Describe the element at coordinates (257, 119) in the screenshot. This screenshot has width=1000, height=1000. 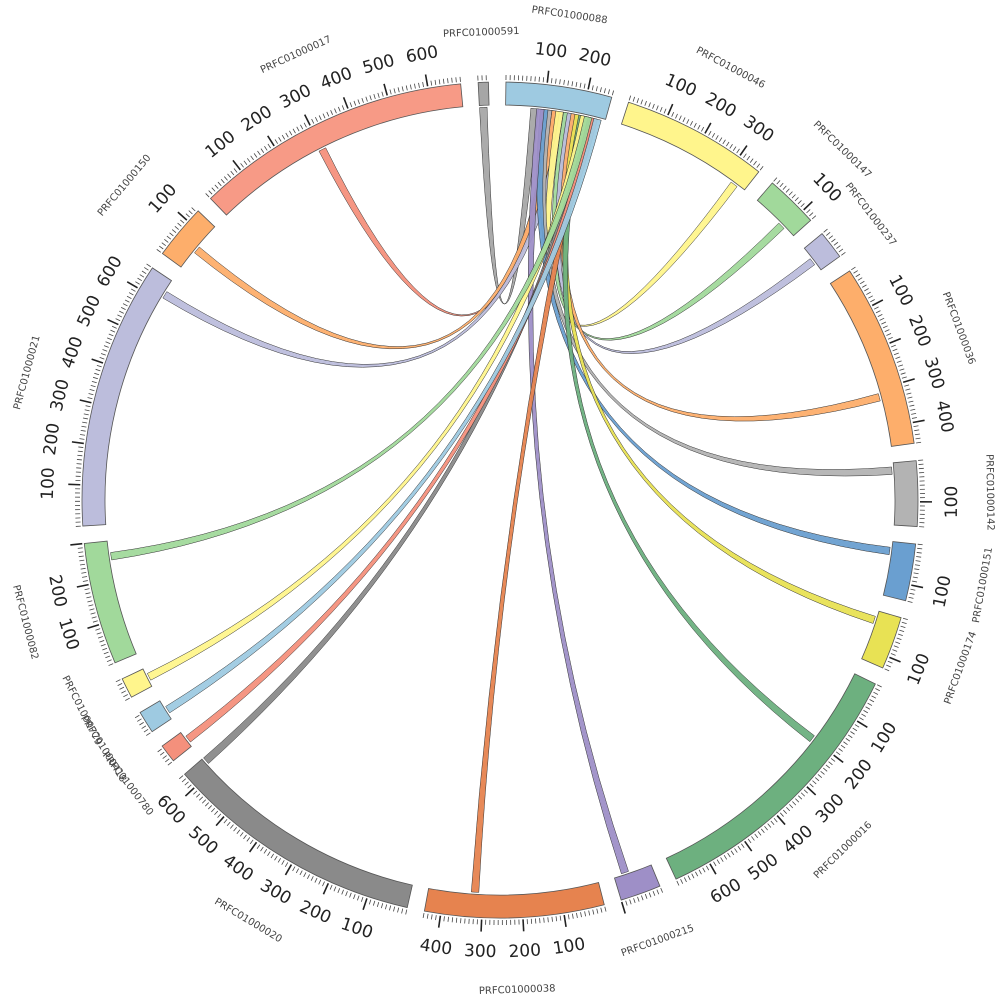
I see `tick-label: 200` at that location.